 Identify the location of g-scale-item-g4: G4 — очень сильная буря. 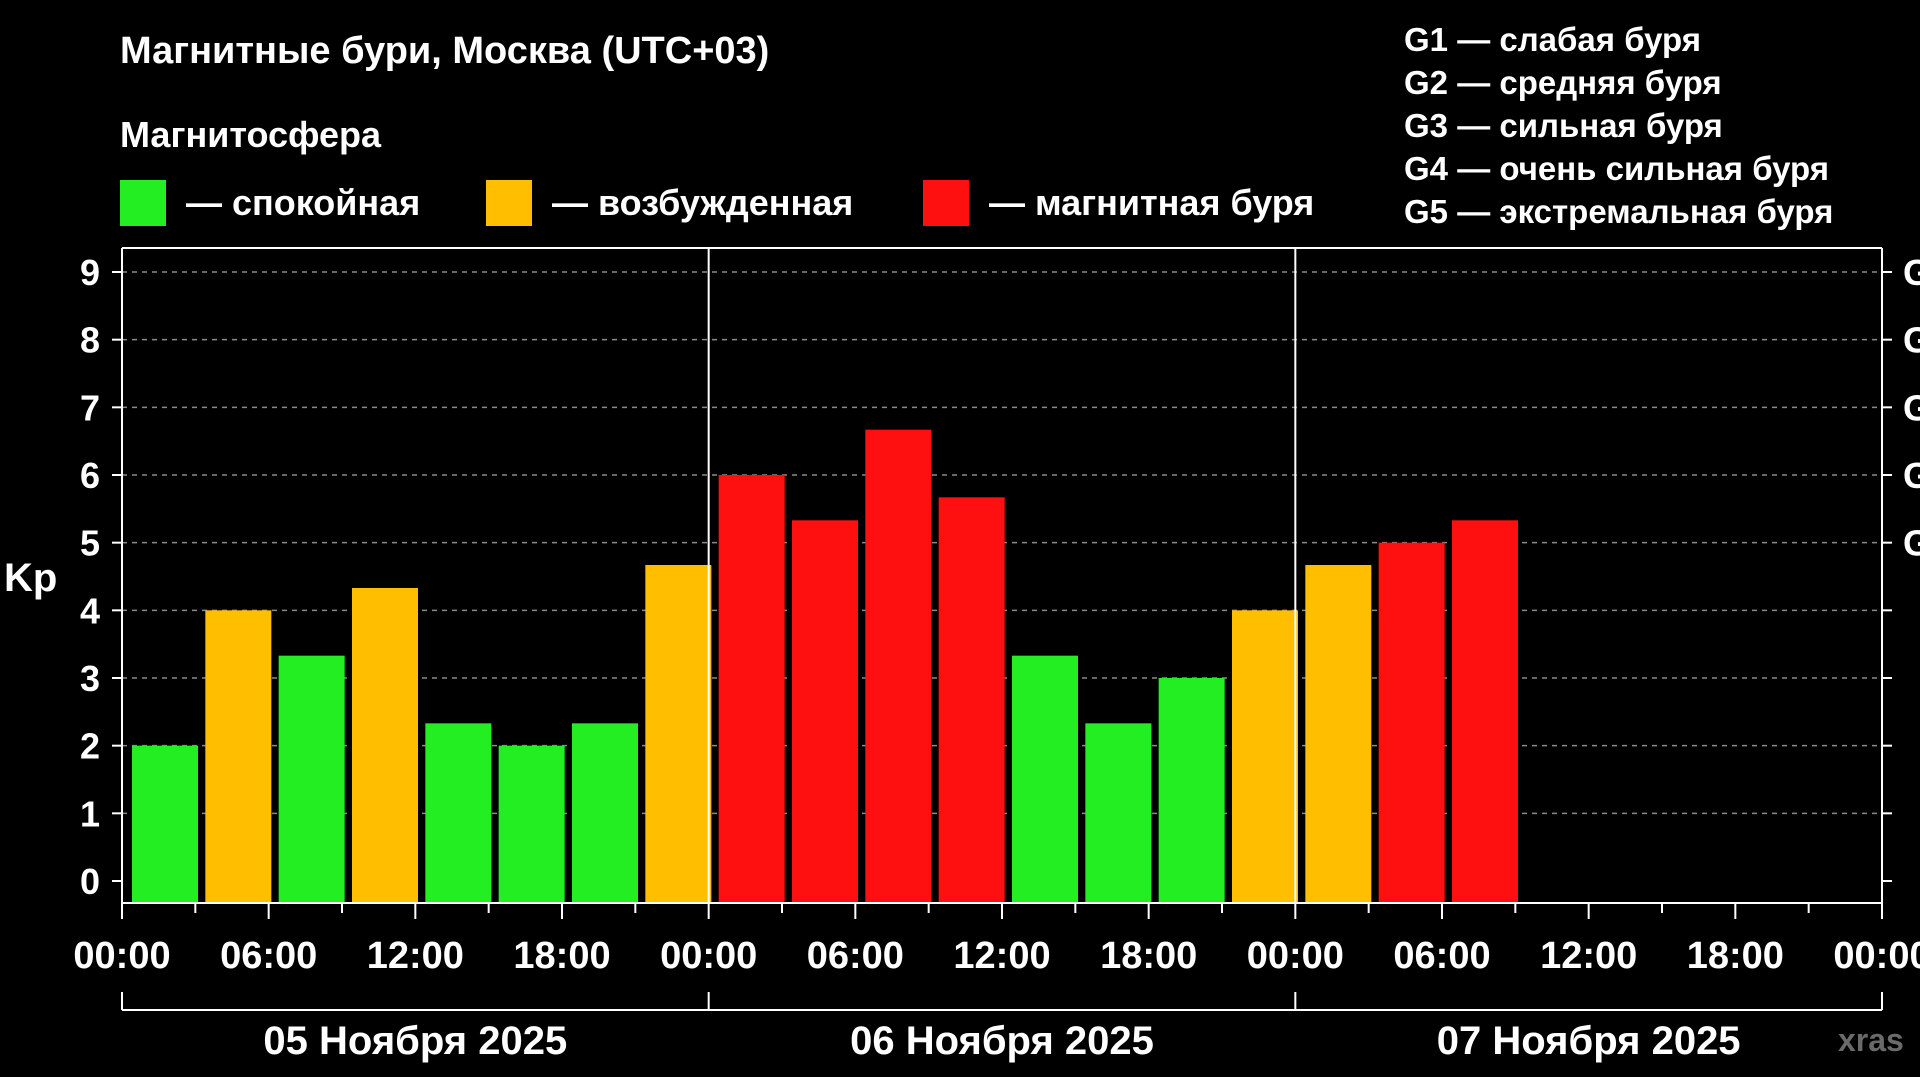
(1617, 168).